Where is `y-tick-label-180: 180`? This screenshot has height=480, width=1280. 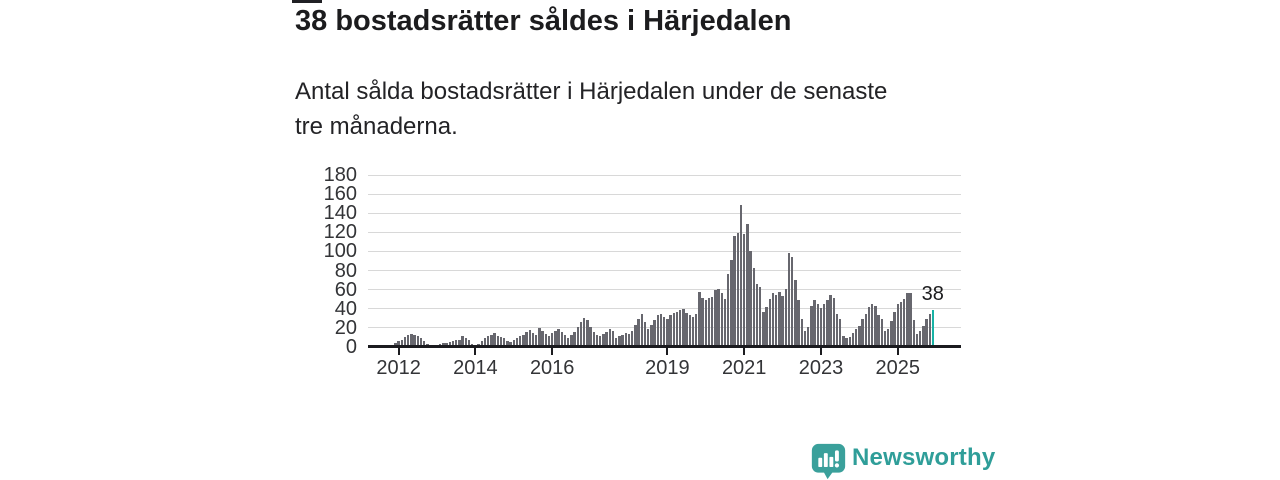 y-tick-label-180: 180 is located at coordinates (340, 175).